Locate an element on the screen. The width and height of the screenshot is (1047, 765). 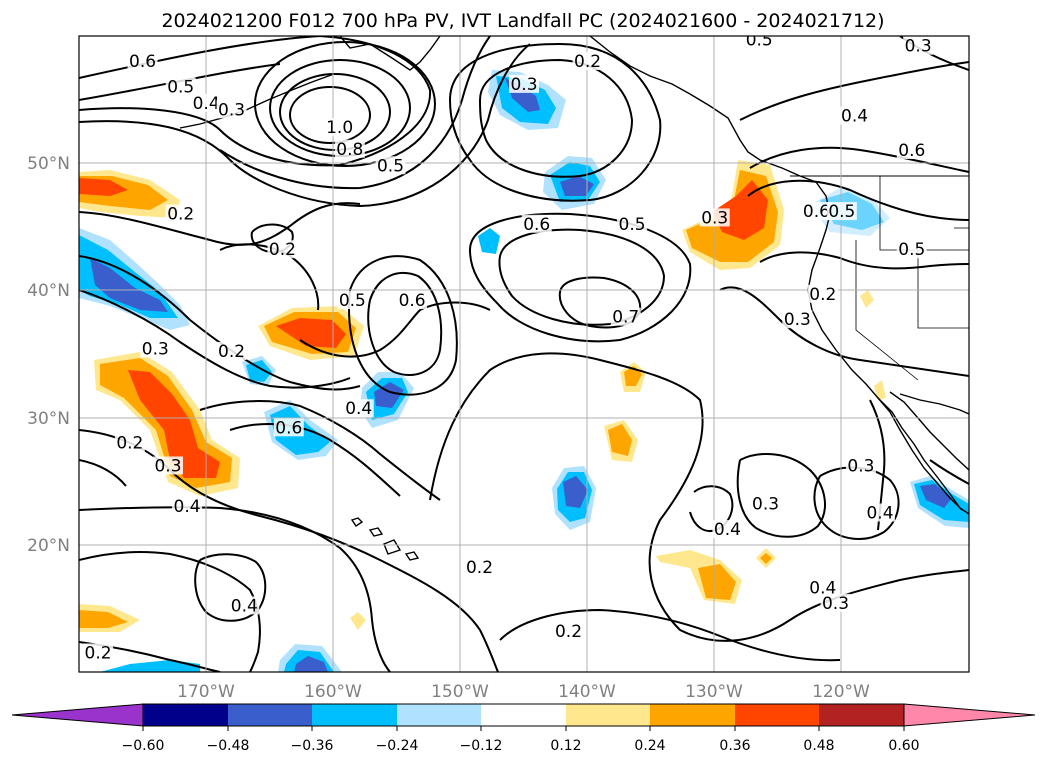
neg-region-ak is located at coordinates (489, 241).